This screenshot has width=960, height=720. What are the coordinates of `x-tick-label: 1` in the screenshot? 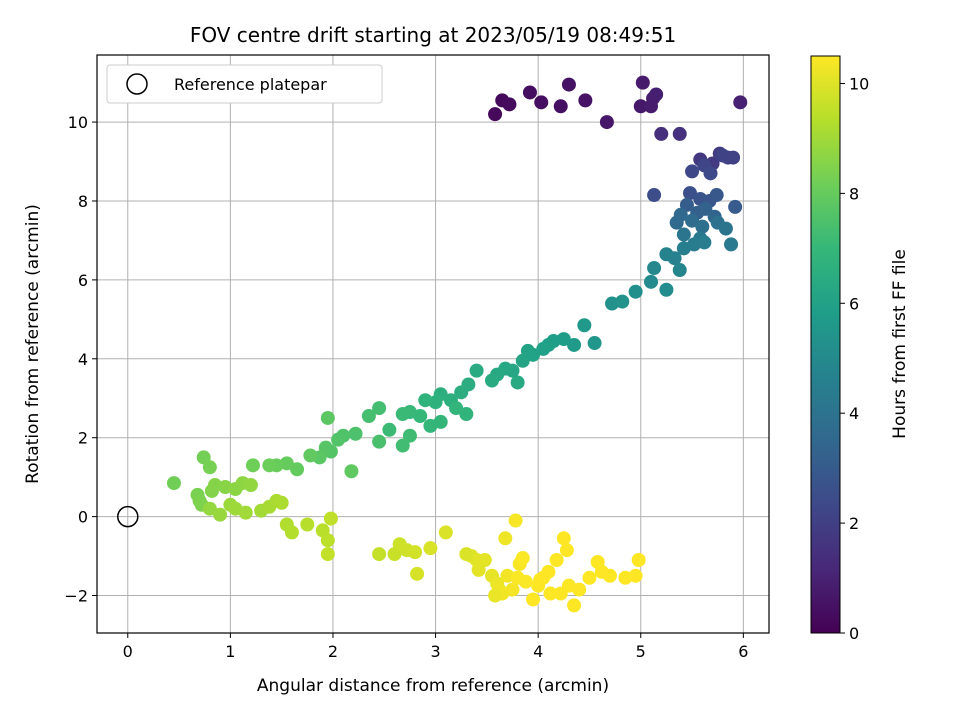 It's located at (230, 651).